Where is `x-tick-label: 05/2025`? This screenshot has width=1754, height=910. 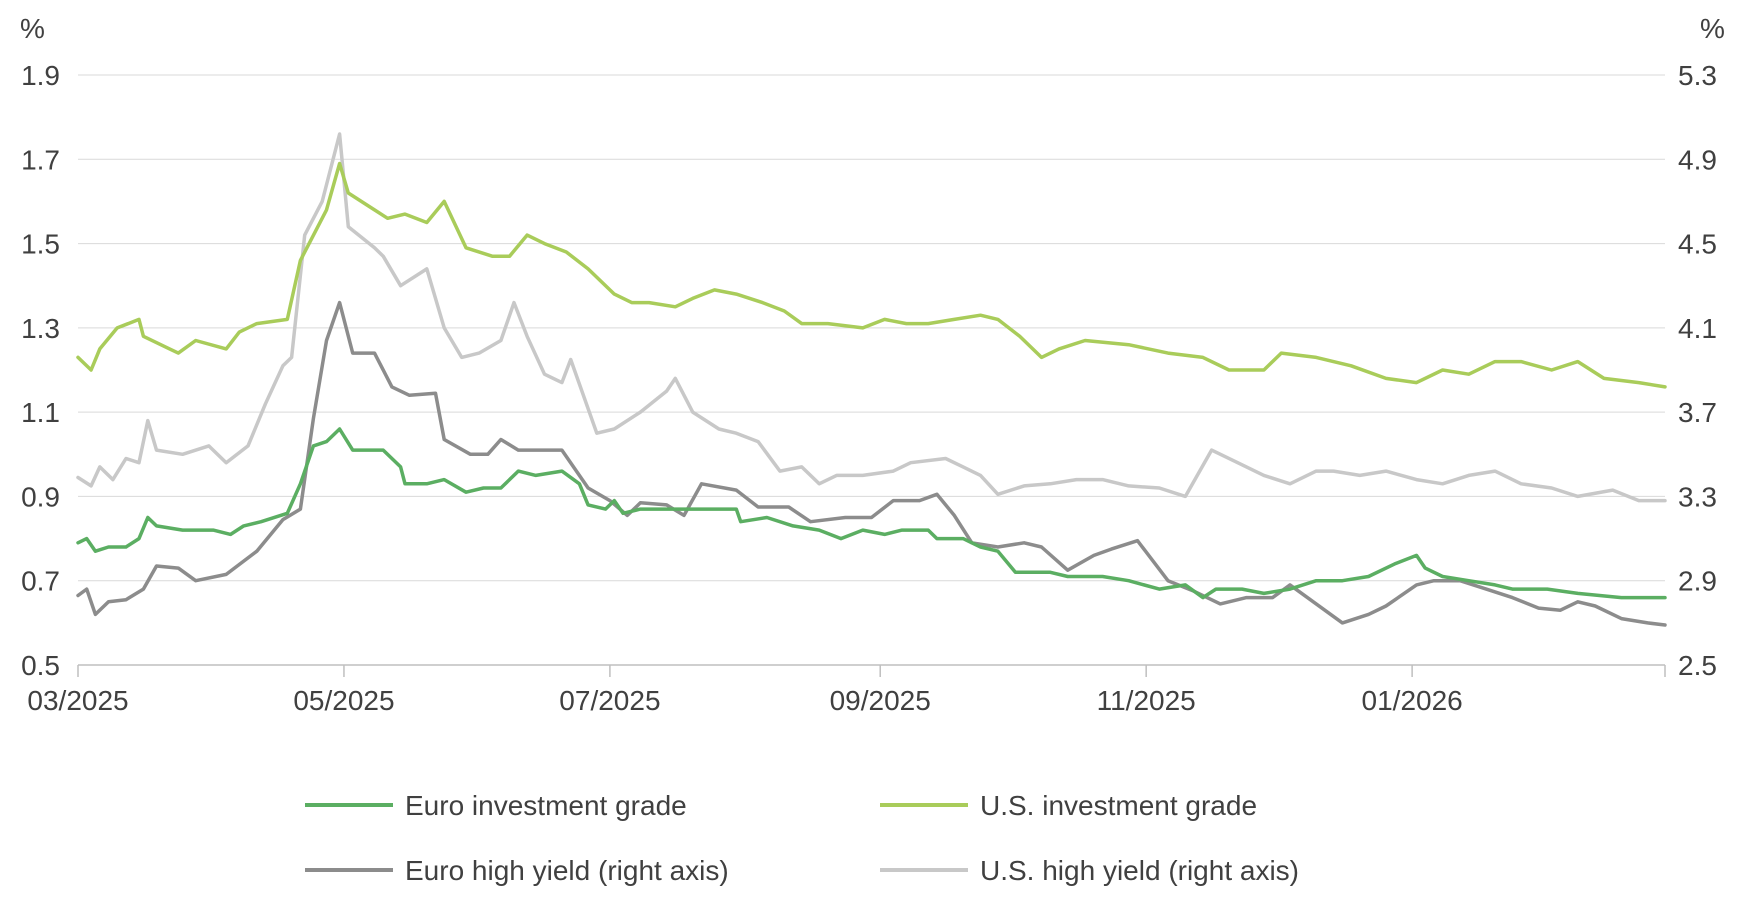 x-tick-label: 05/2025 is located at coordinates (343, 700).